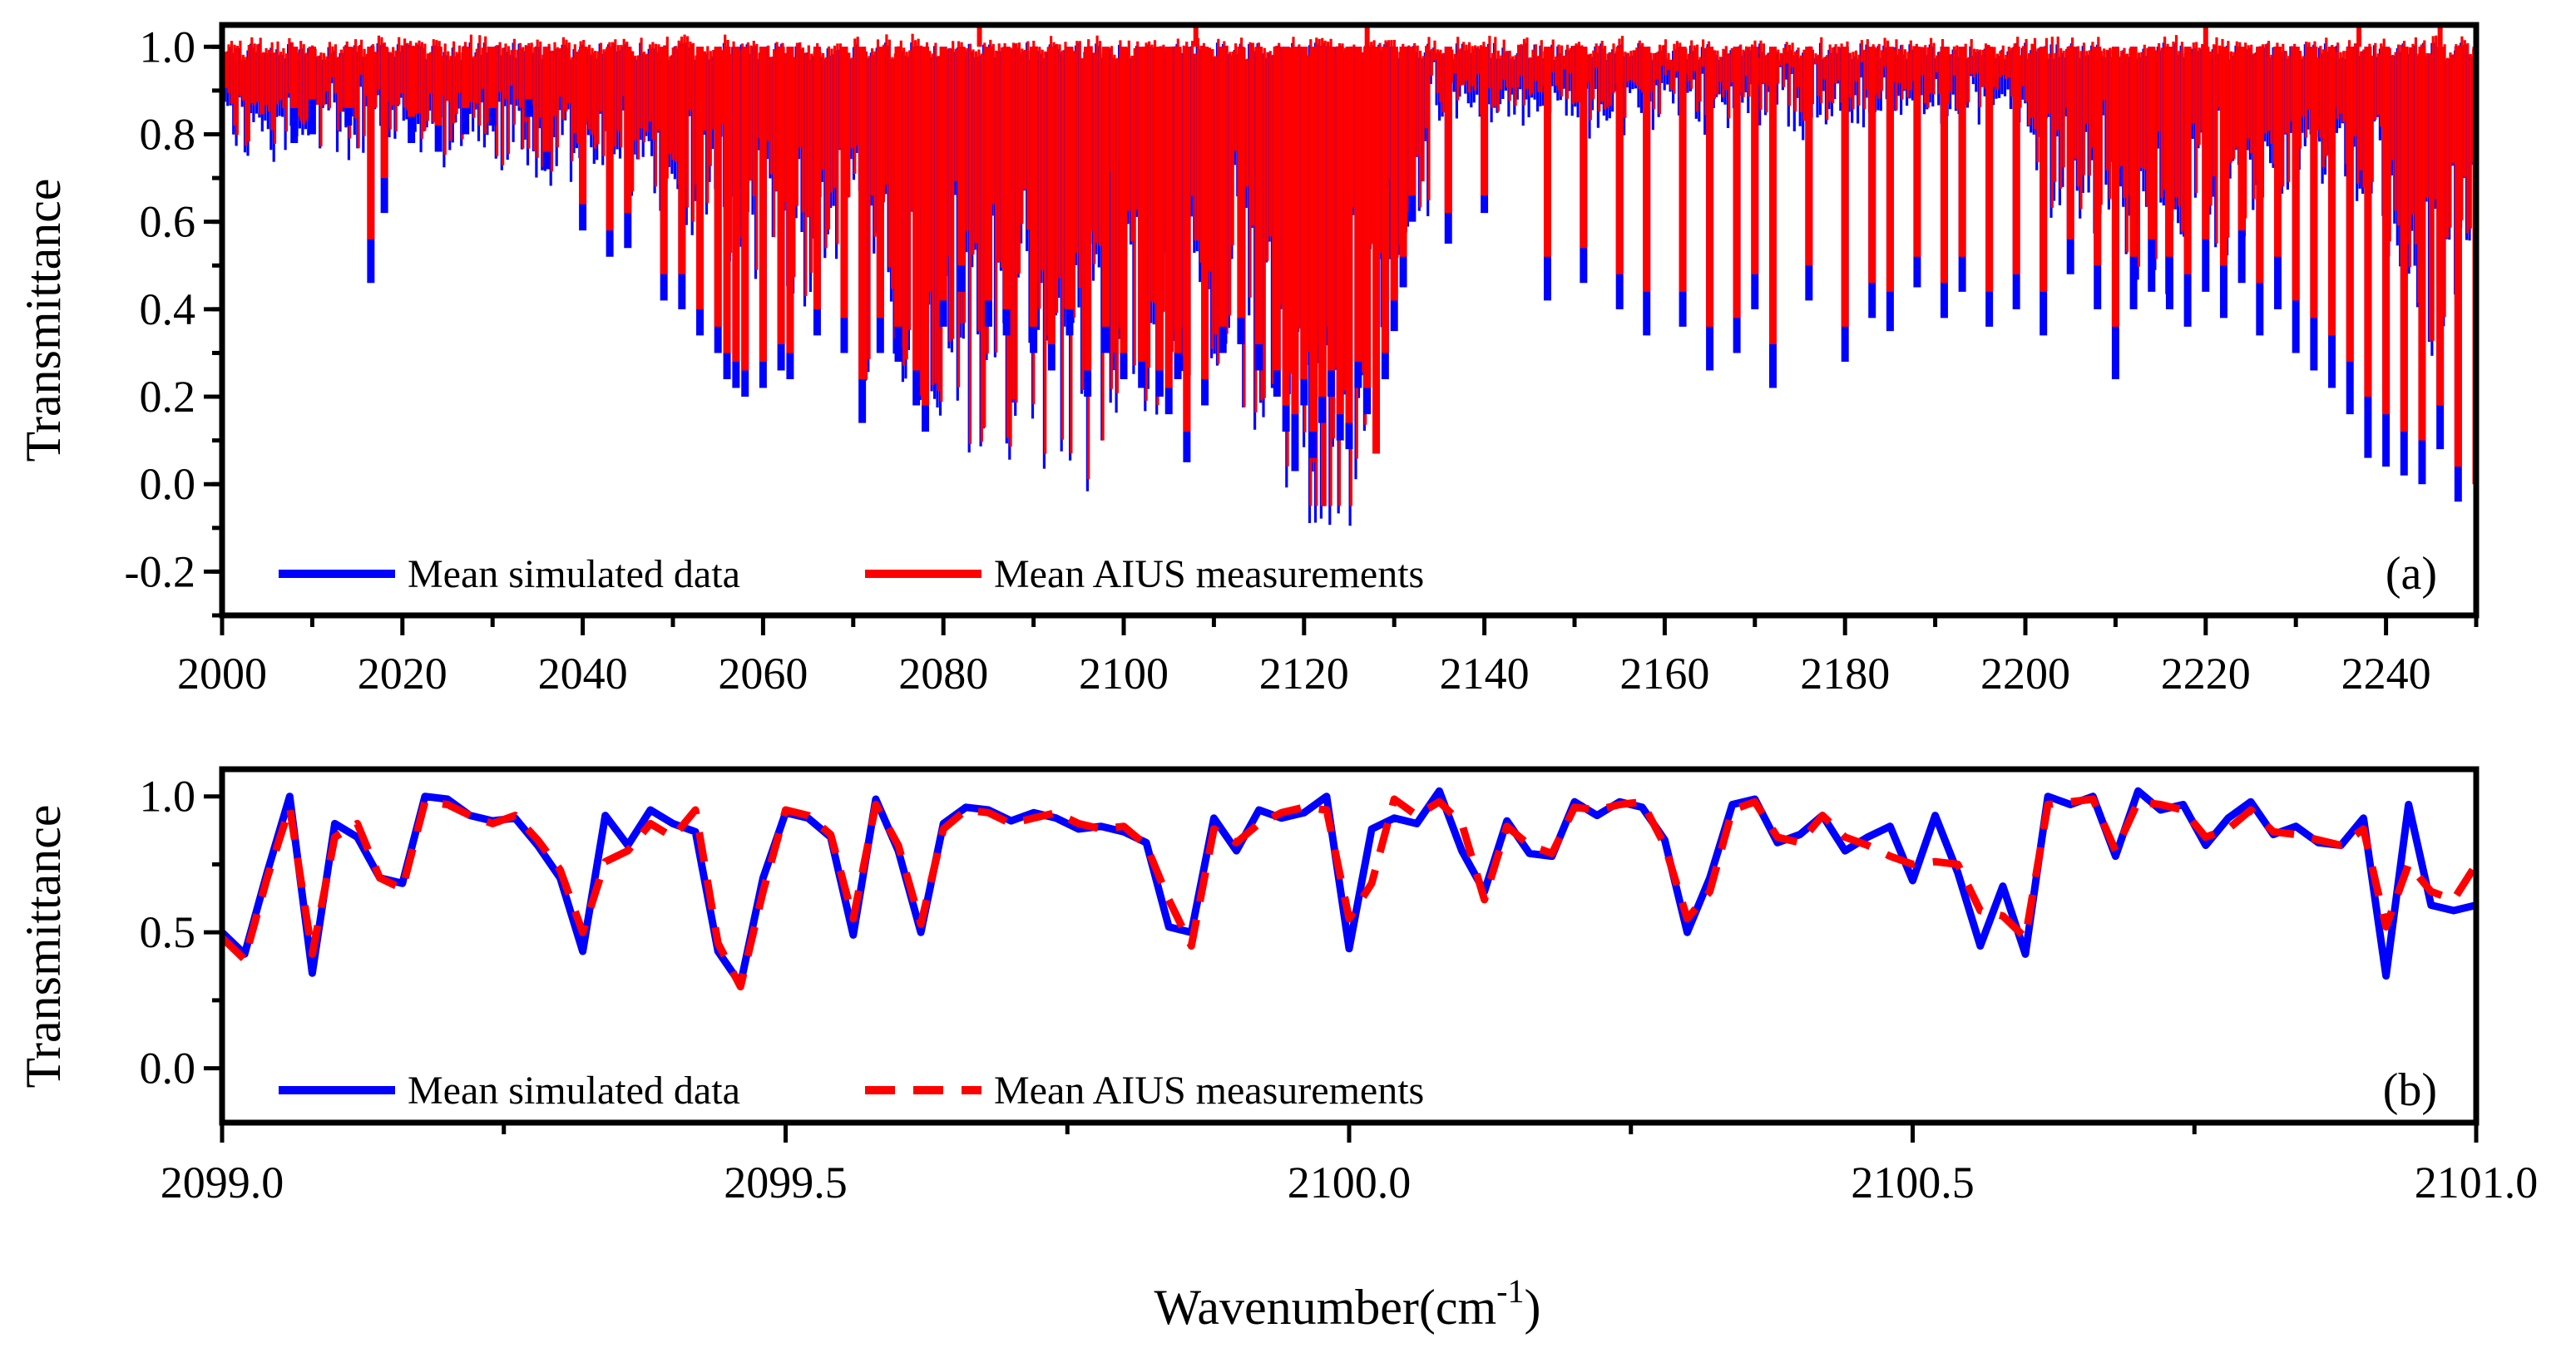  What do you see at coordinates (1510, 1291) in the screenshot?
I see `x-axis-label-superscript: -1` at bounding box center [1510, 1291].